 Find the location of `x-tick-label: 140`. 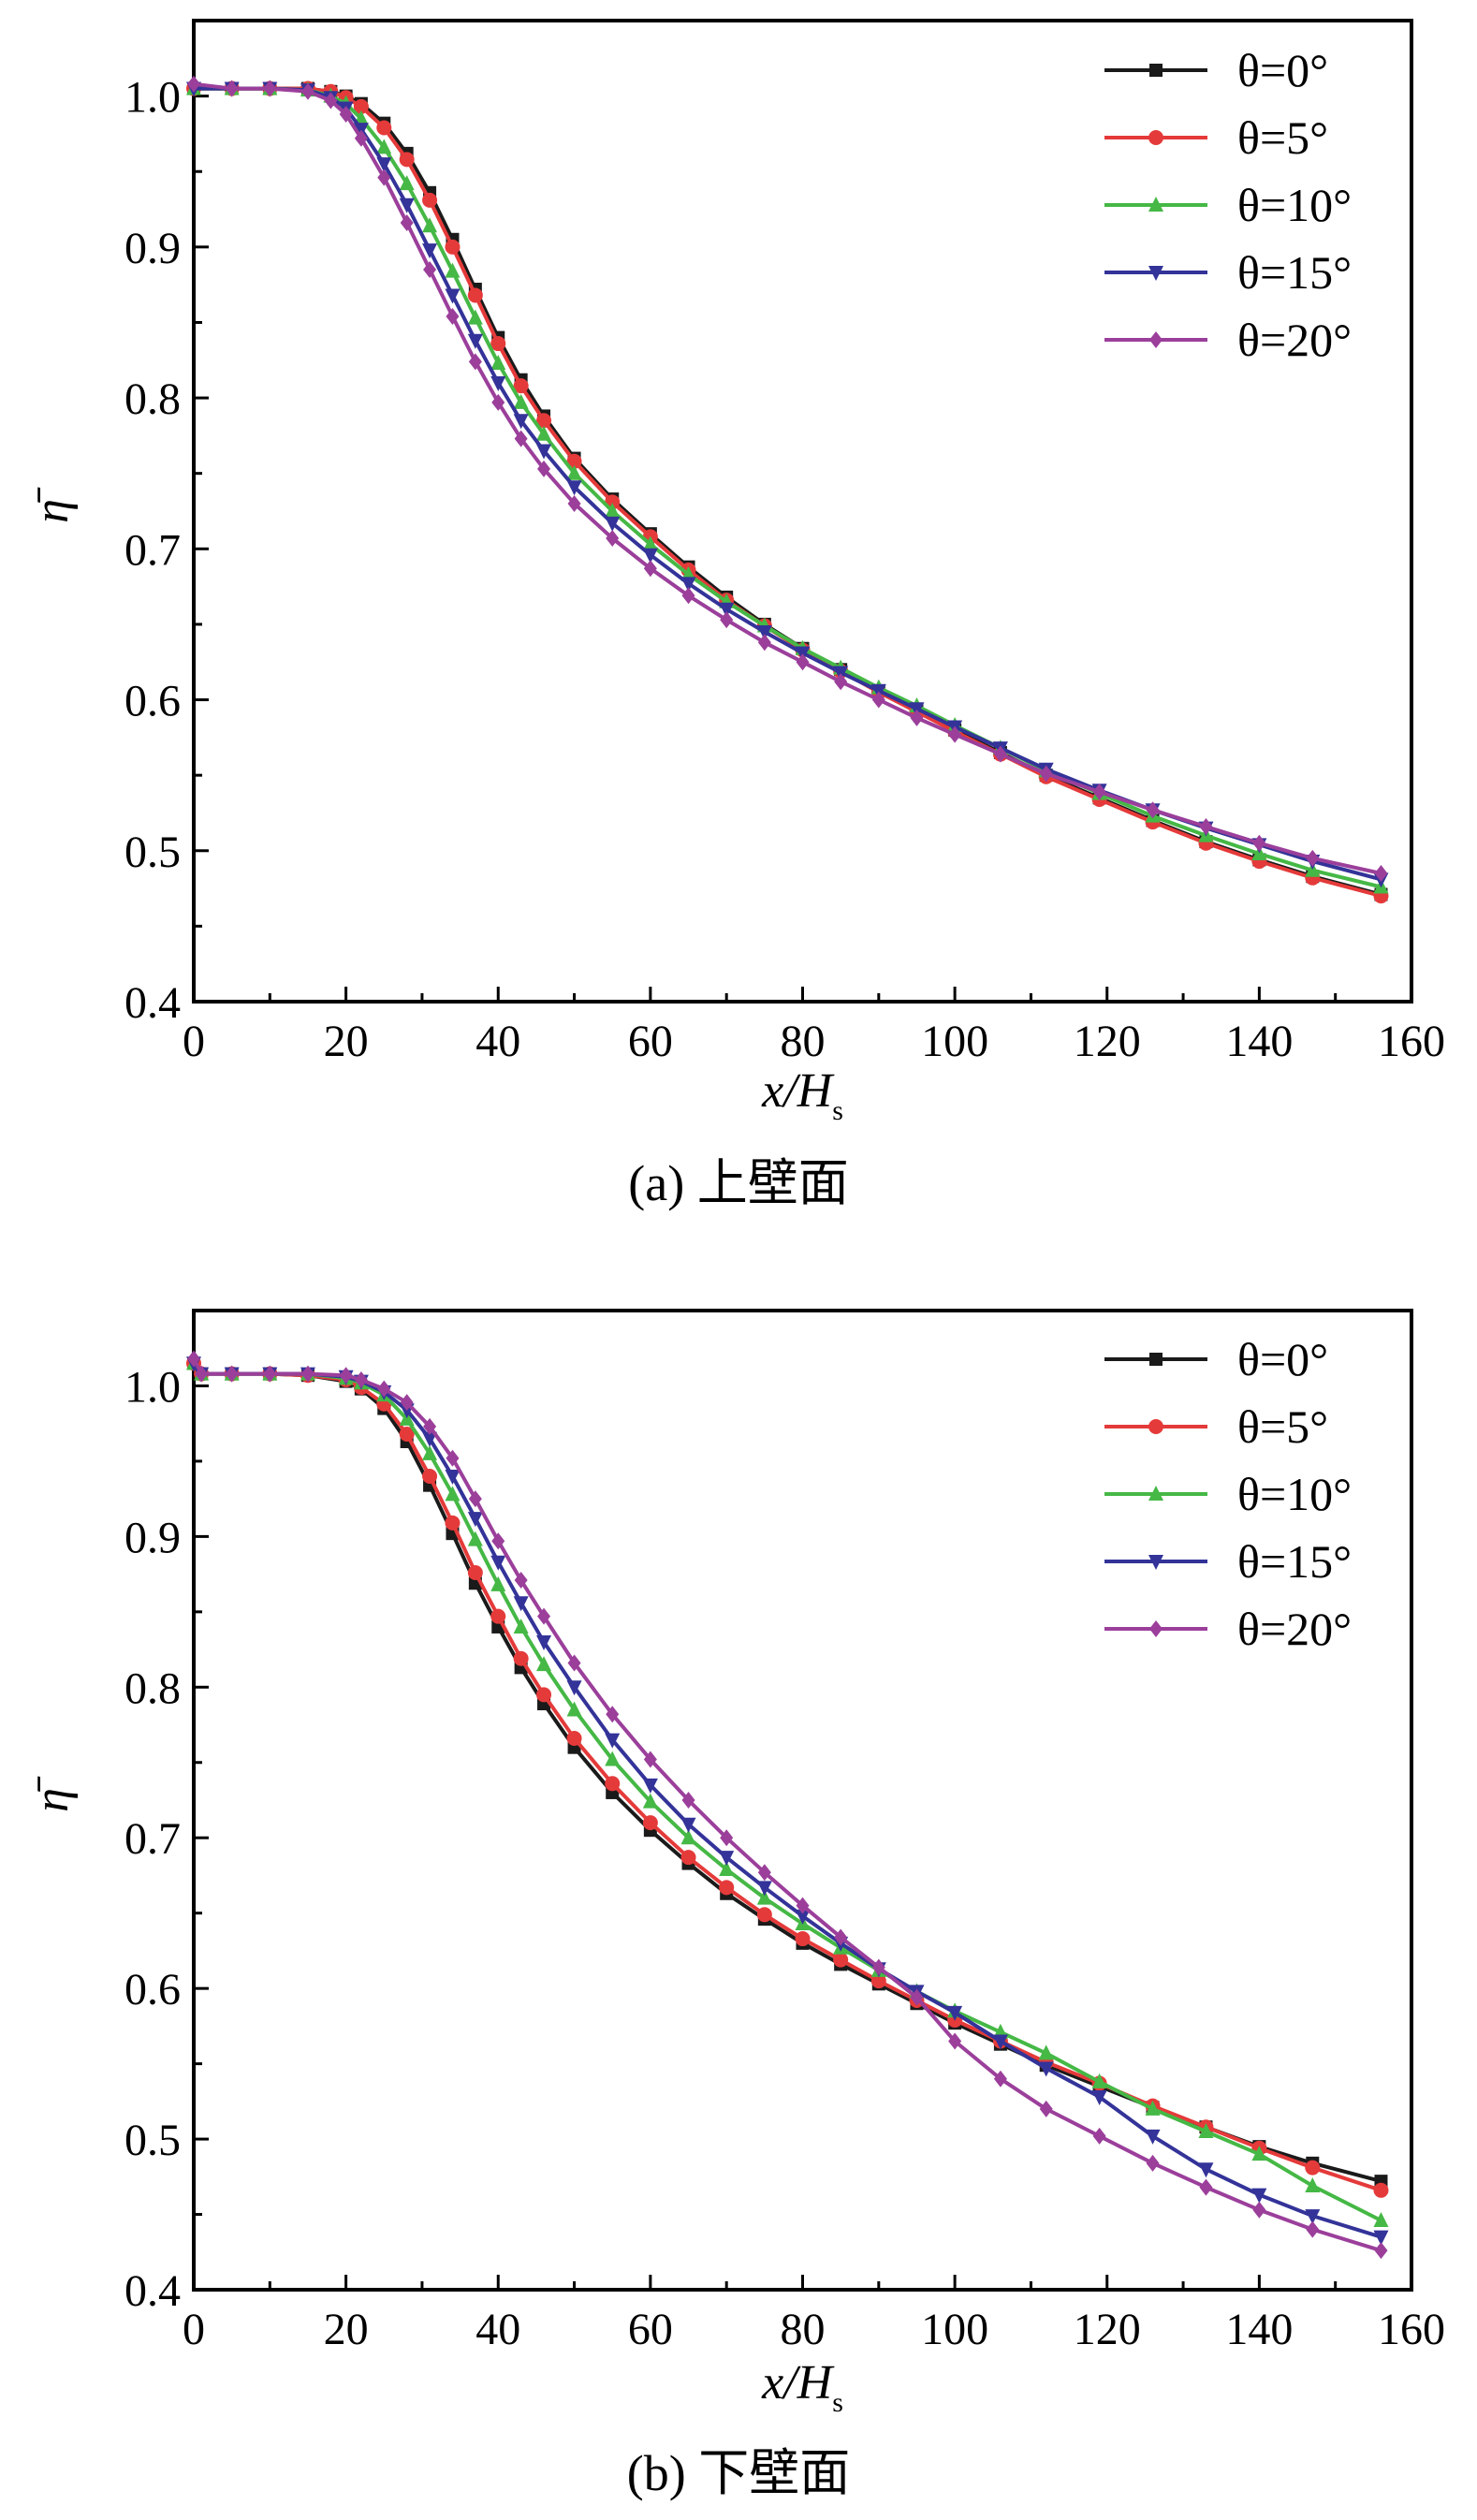

x-tick-label: 140 is located at coordinates (1259, 2329).